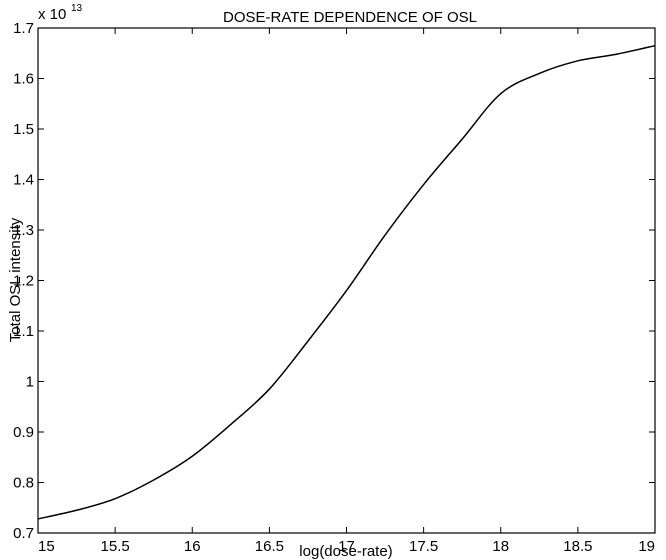 This screenshot has width=666, height=560. I want to click on x-axis-label: log(dose-rate), so click(345, 551).